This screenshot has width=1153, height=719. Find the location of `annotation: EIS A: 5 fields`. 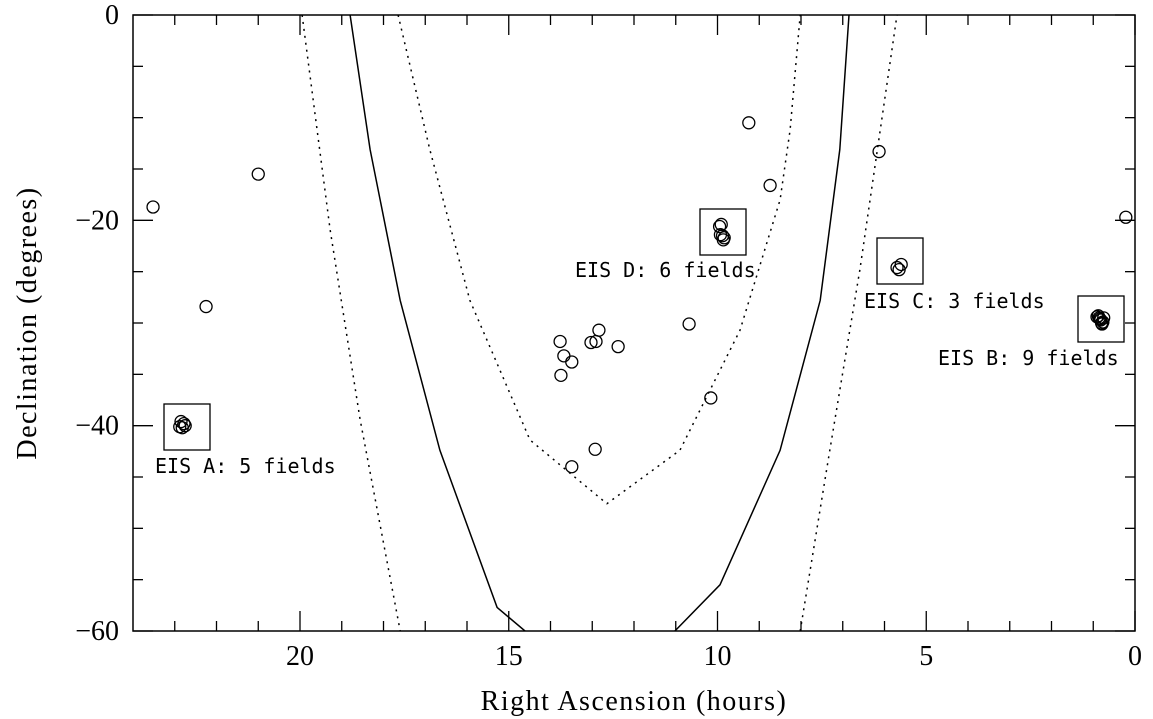

annotation: EIS A: 5 fields is located at coordinates (245, 466).